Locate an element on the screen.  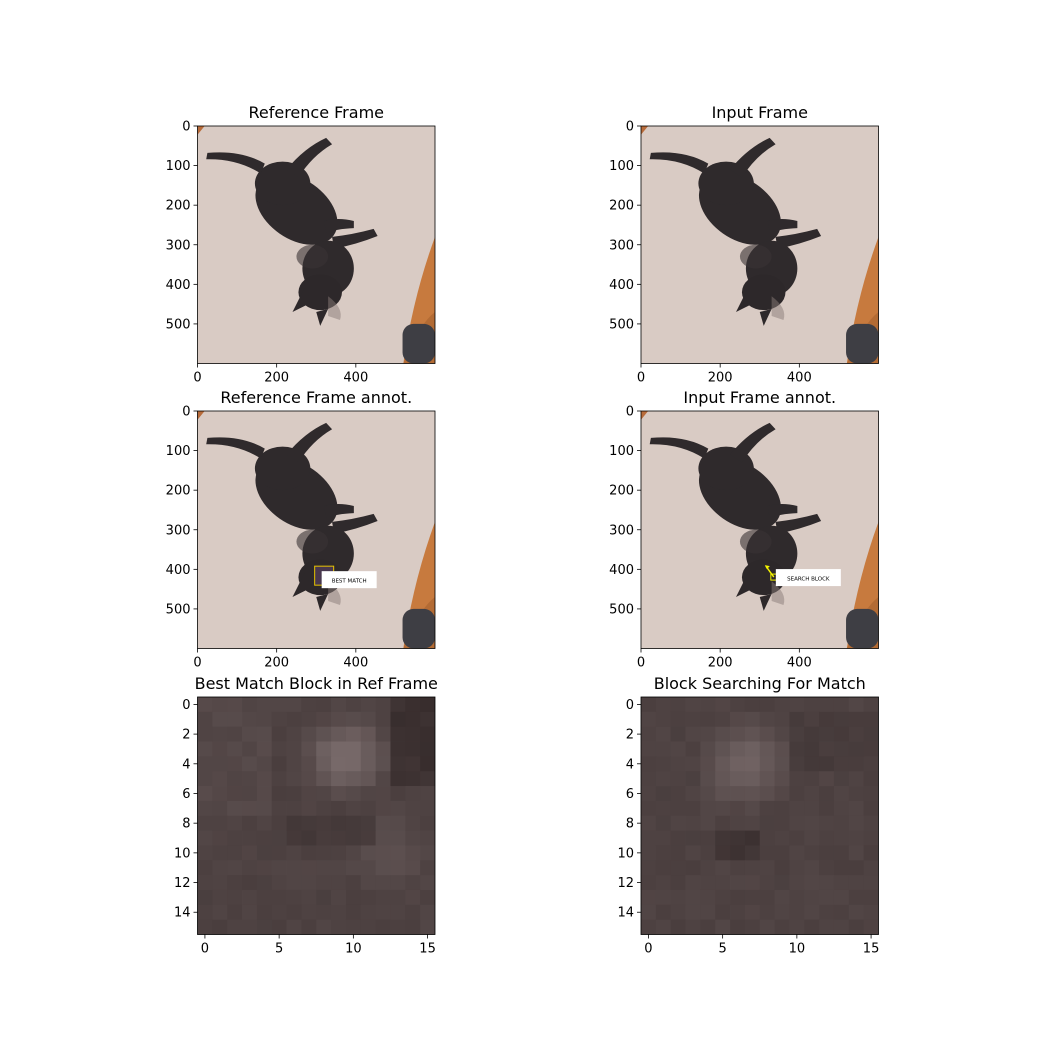
x-tick-label: 200 is located at coordinates (720, 378).